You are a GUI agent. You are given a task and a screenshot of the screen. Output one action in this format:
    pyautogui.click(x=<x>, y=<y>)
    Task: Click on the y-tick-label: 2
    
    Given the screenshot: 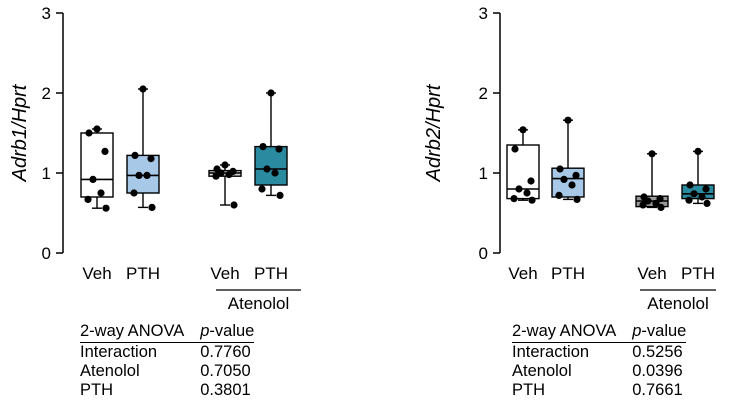 What is the action you would take?
    pyautogui.click(x=483, y=93)
    